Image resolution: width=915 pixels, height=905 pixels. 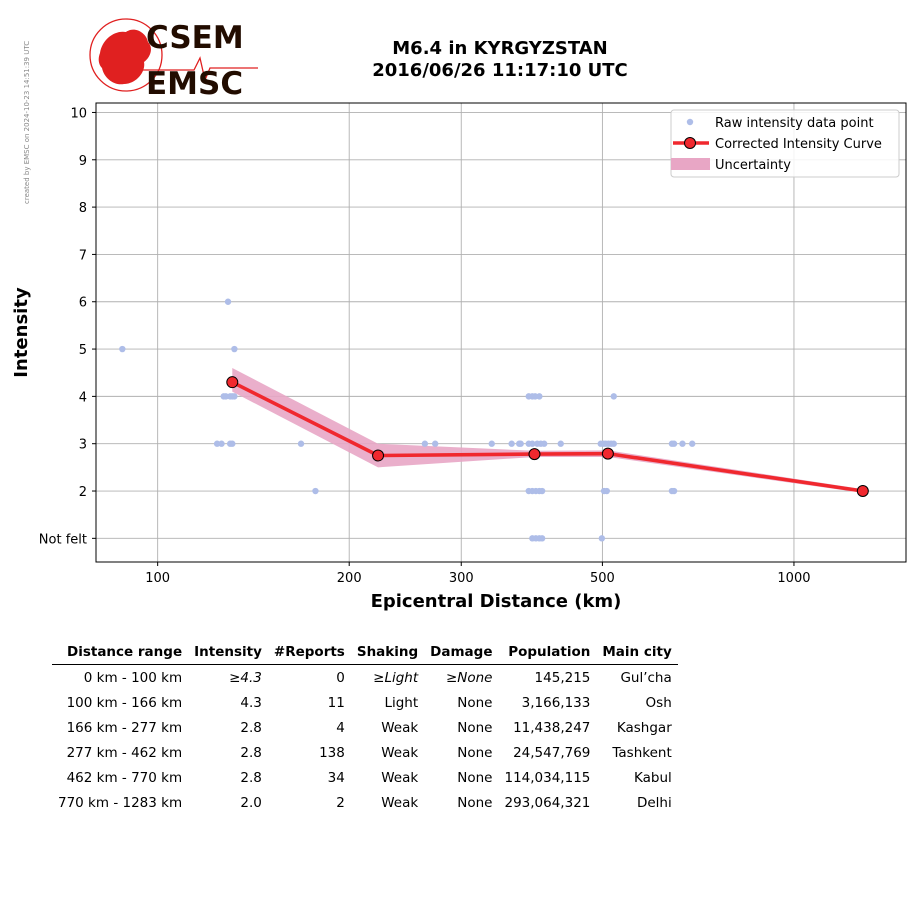 What do you see at coordinates (387, 652) in the screenshot?
I see `summary-column-header: Shaking` at bounding box center [387, 652].